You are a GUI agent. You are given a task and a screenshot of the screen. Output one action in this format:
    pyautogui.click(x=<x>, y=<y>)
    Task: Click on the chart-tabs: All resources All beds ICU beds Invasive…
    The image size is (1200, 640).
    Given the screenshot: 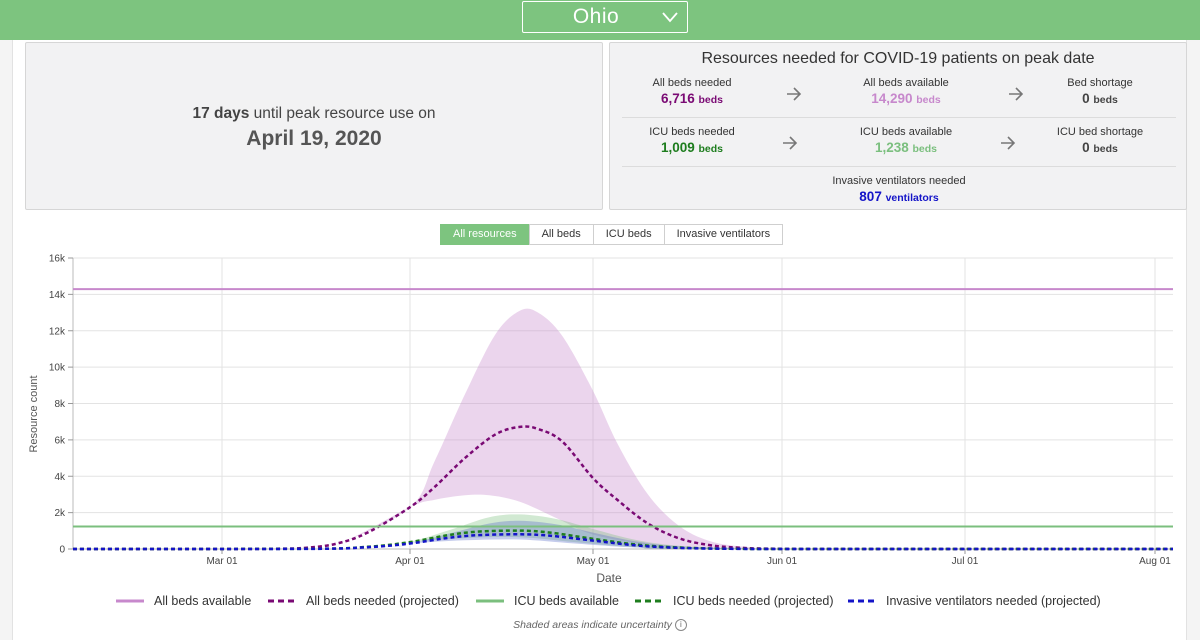 What is the action you would take?
    pyautogui.click(x=612, y=234)
    